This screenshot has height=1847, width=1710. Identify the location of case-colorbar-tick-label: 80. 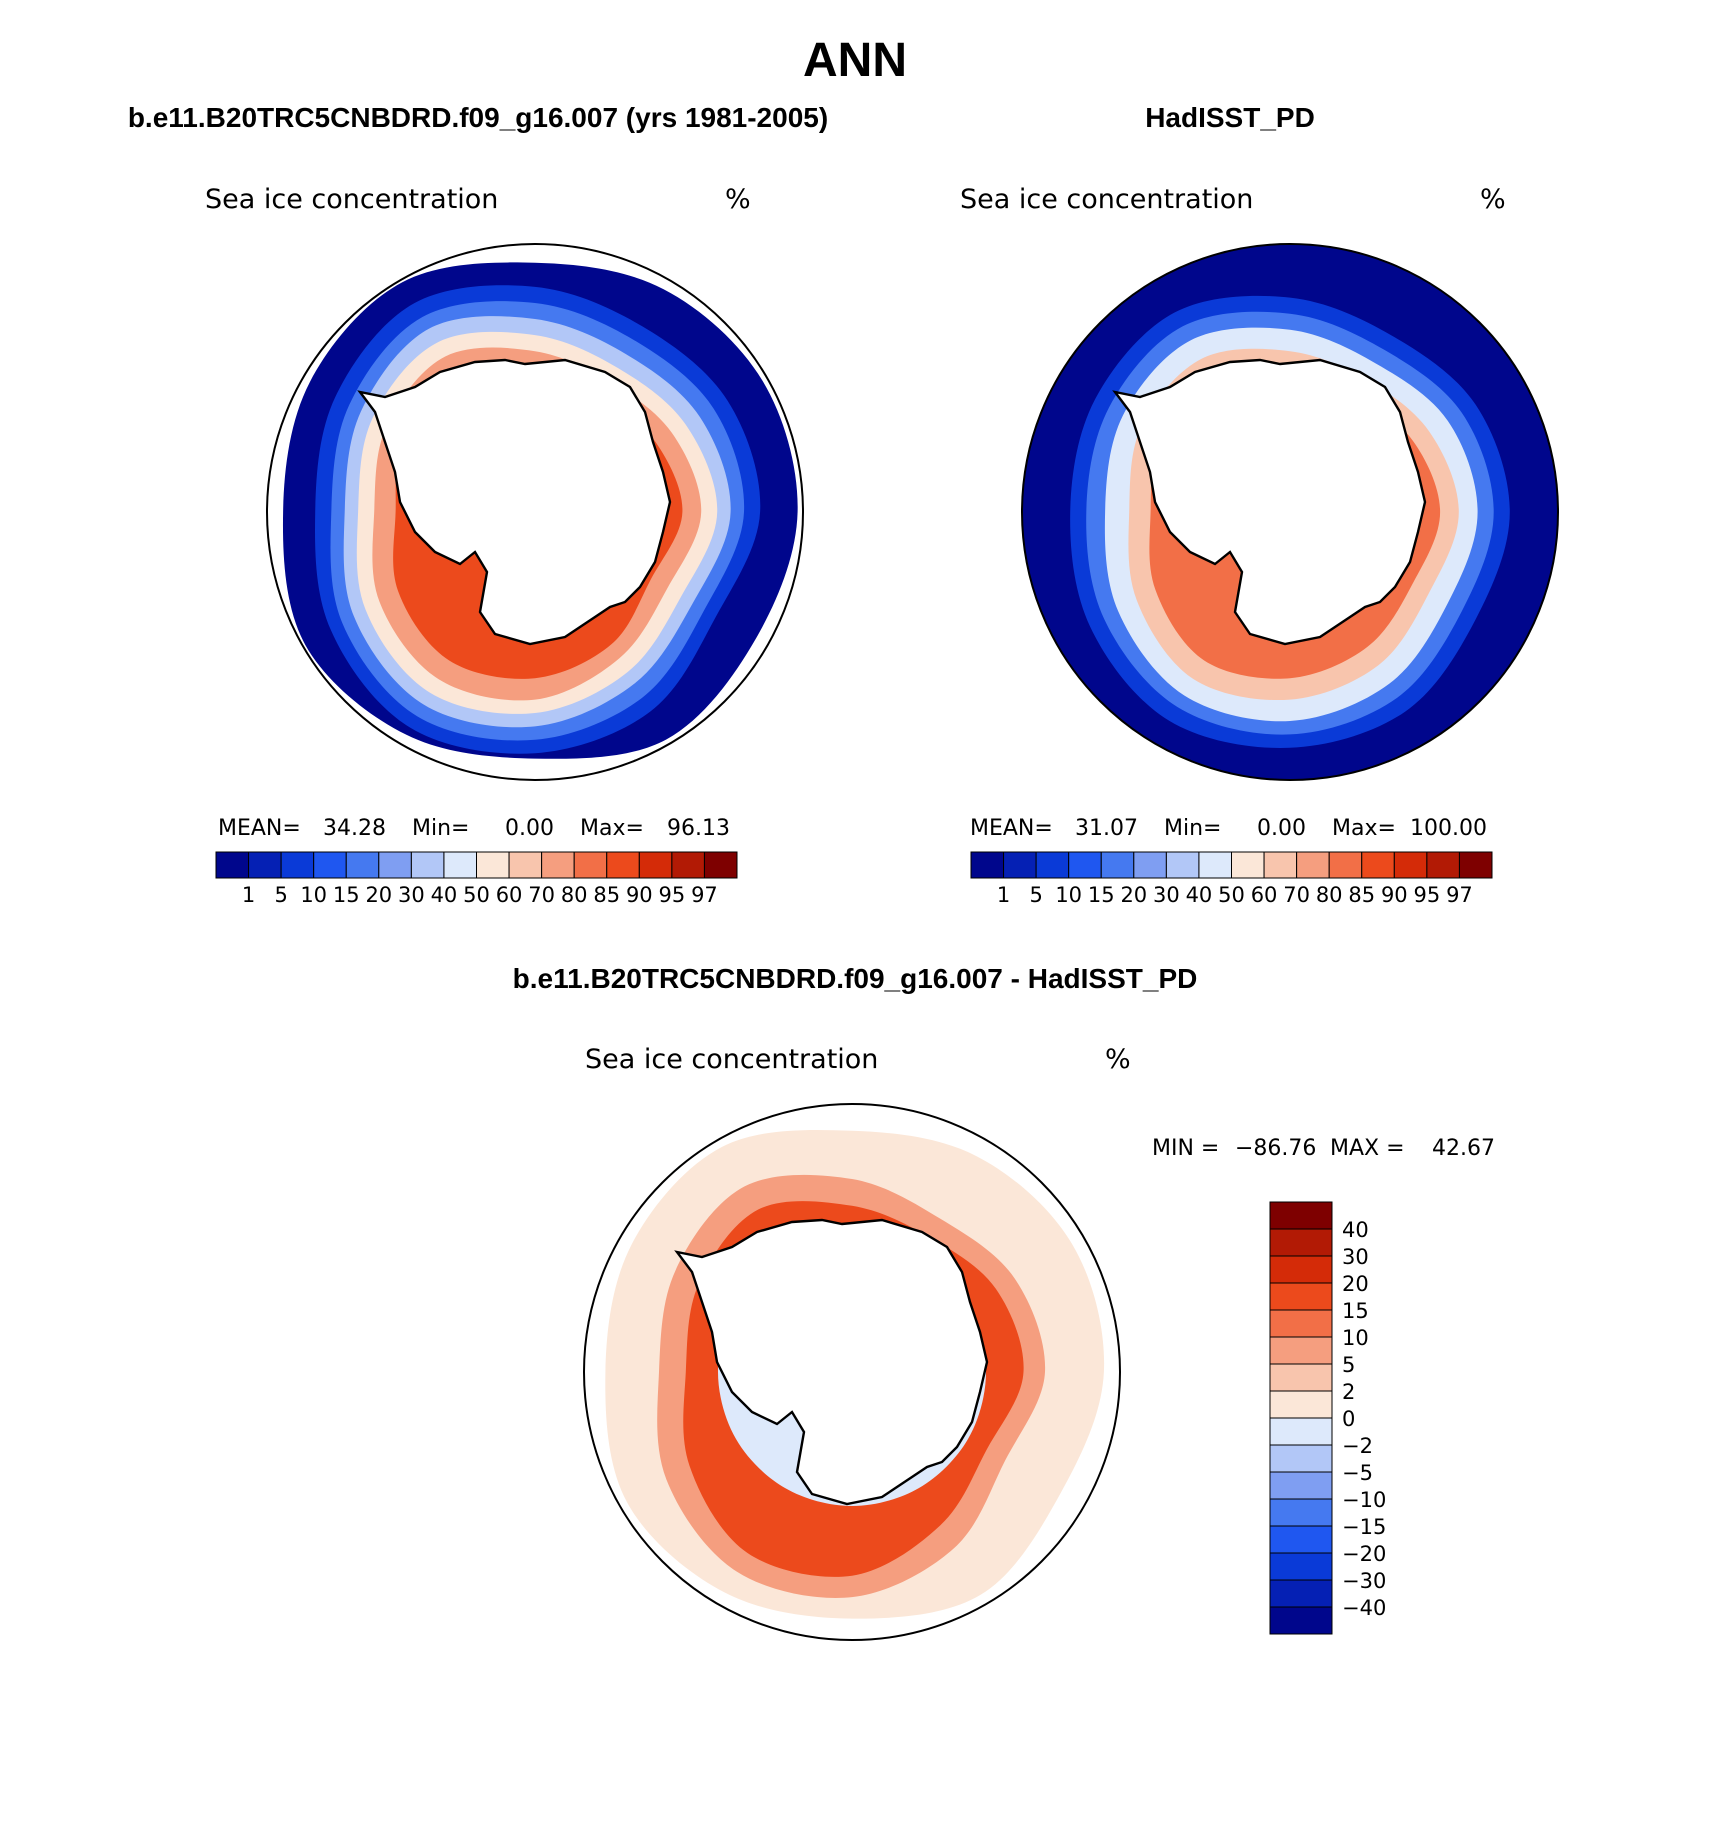
(574, 895).